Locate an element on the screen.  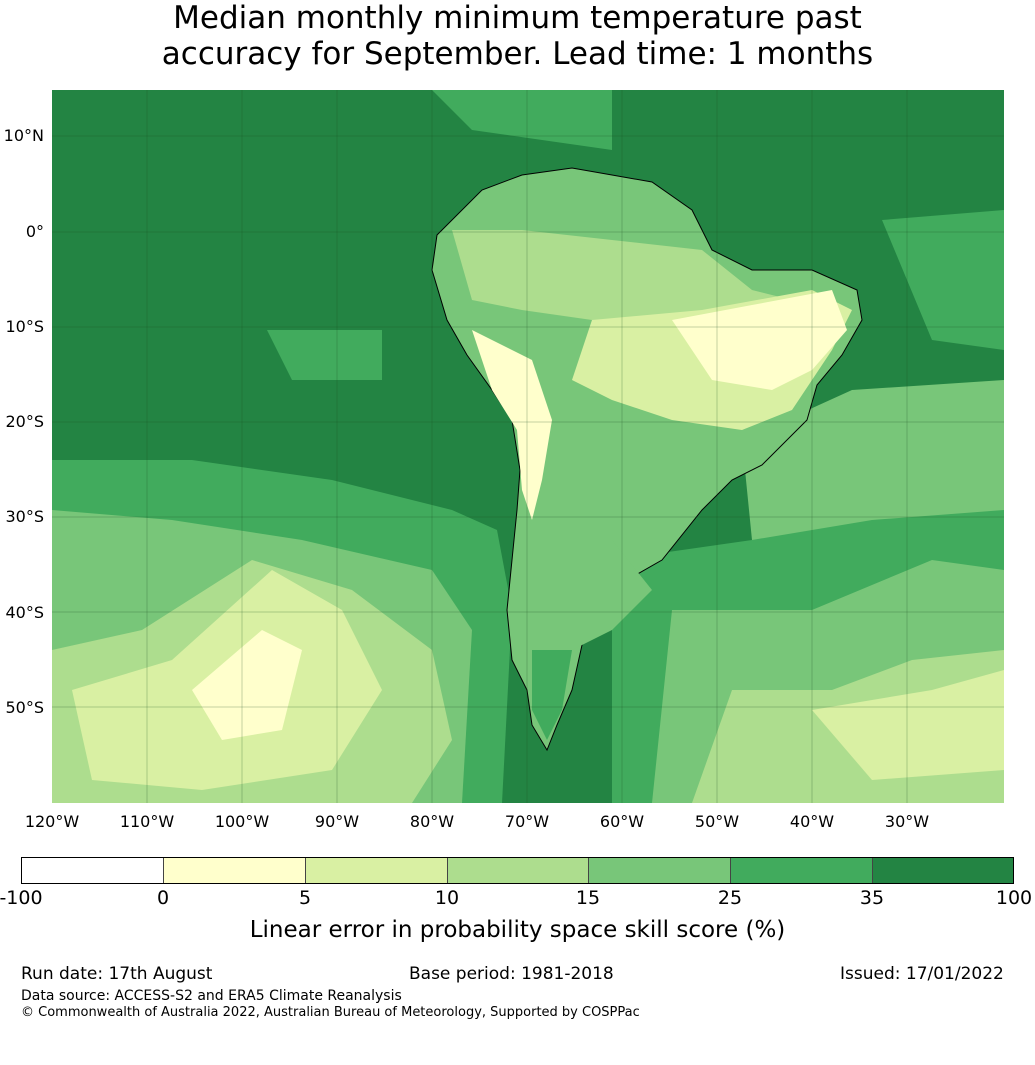
central-america-patch is located at coordinates (522, 120).